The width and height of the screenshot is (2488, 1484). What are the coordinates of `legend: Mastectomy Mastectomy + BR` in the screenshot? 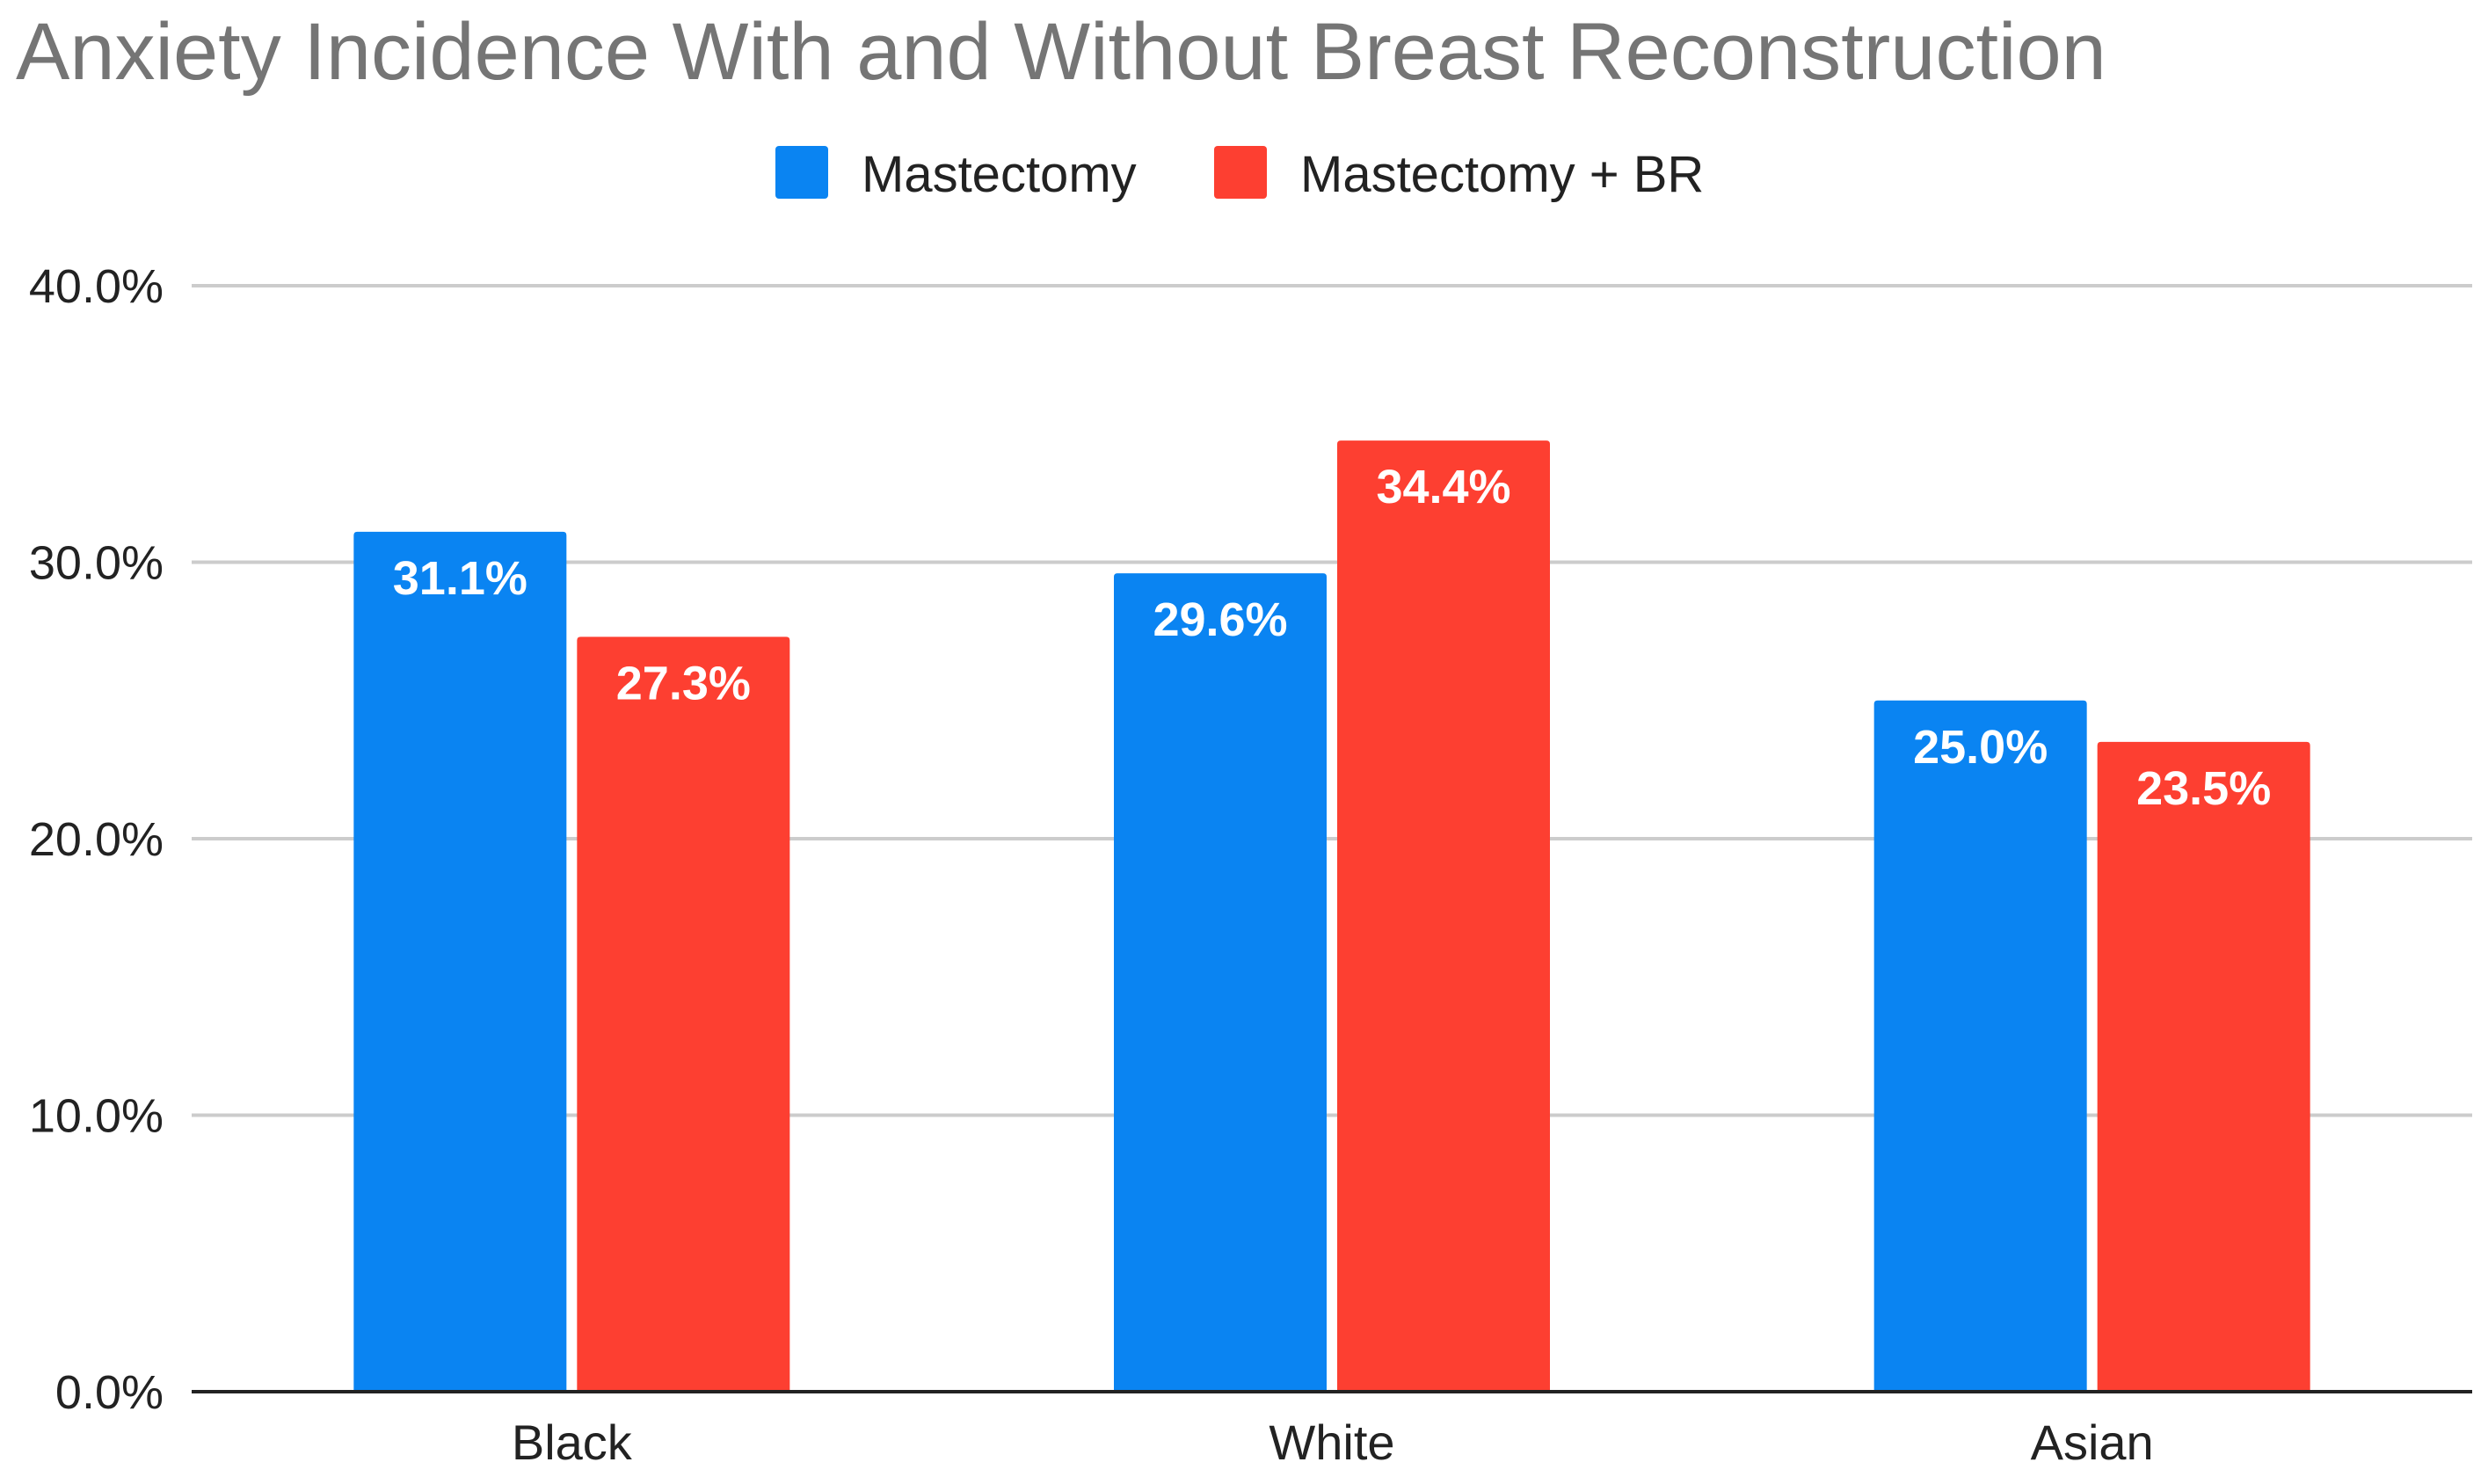 It's located at (1239, 175).